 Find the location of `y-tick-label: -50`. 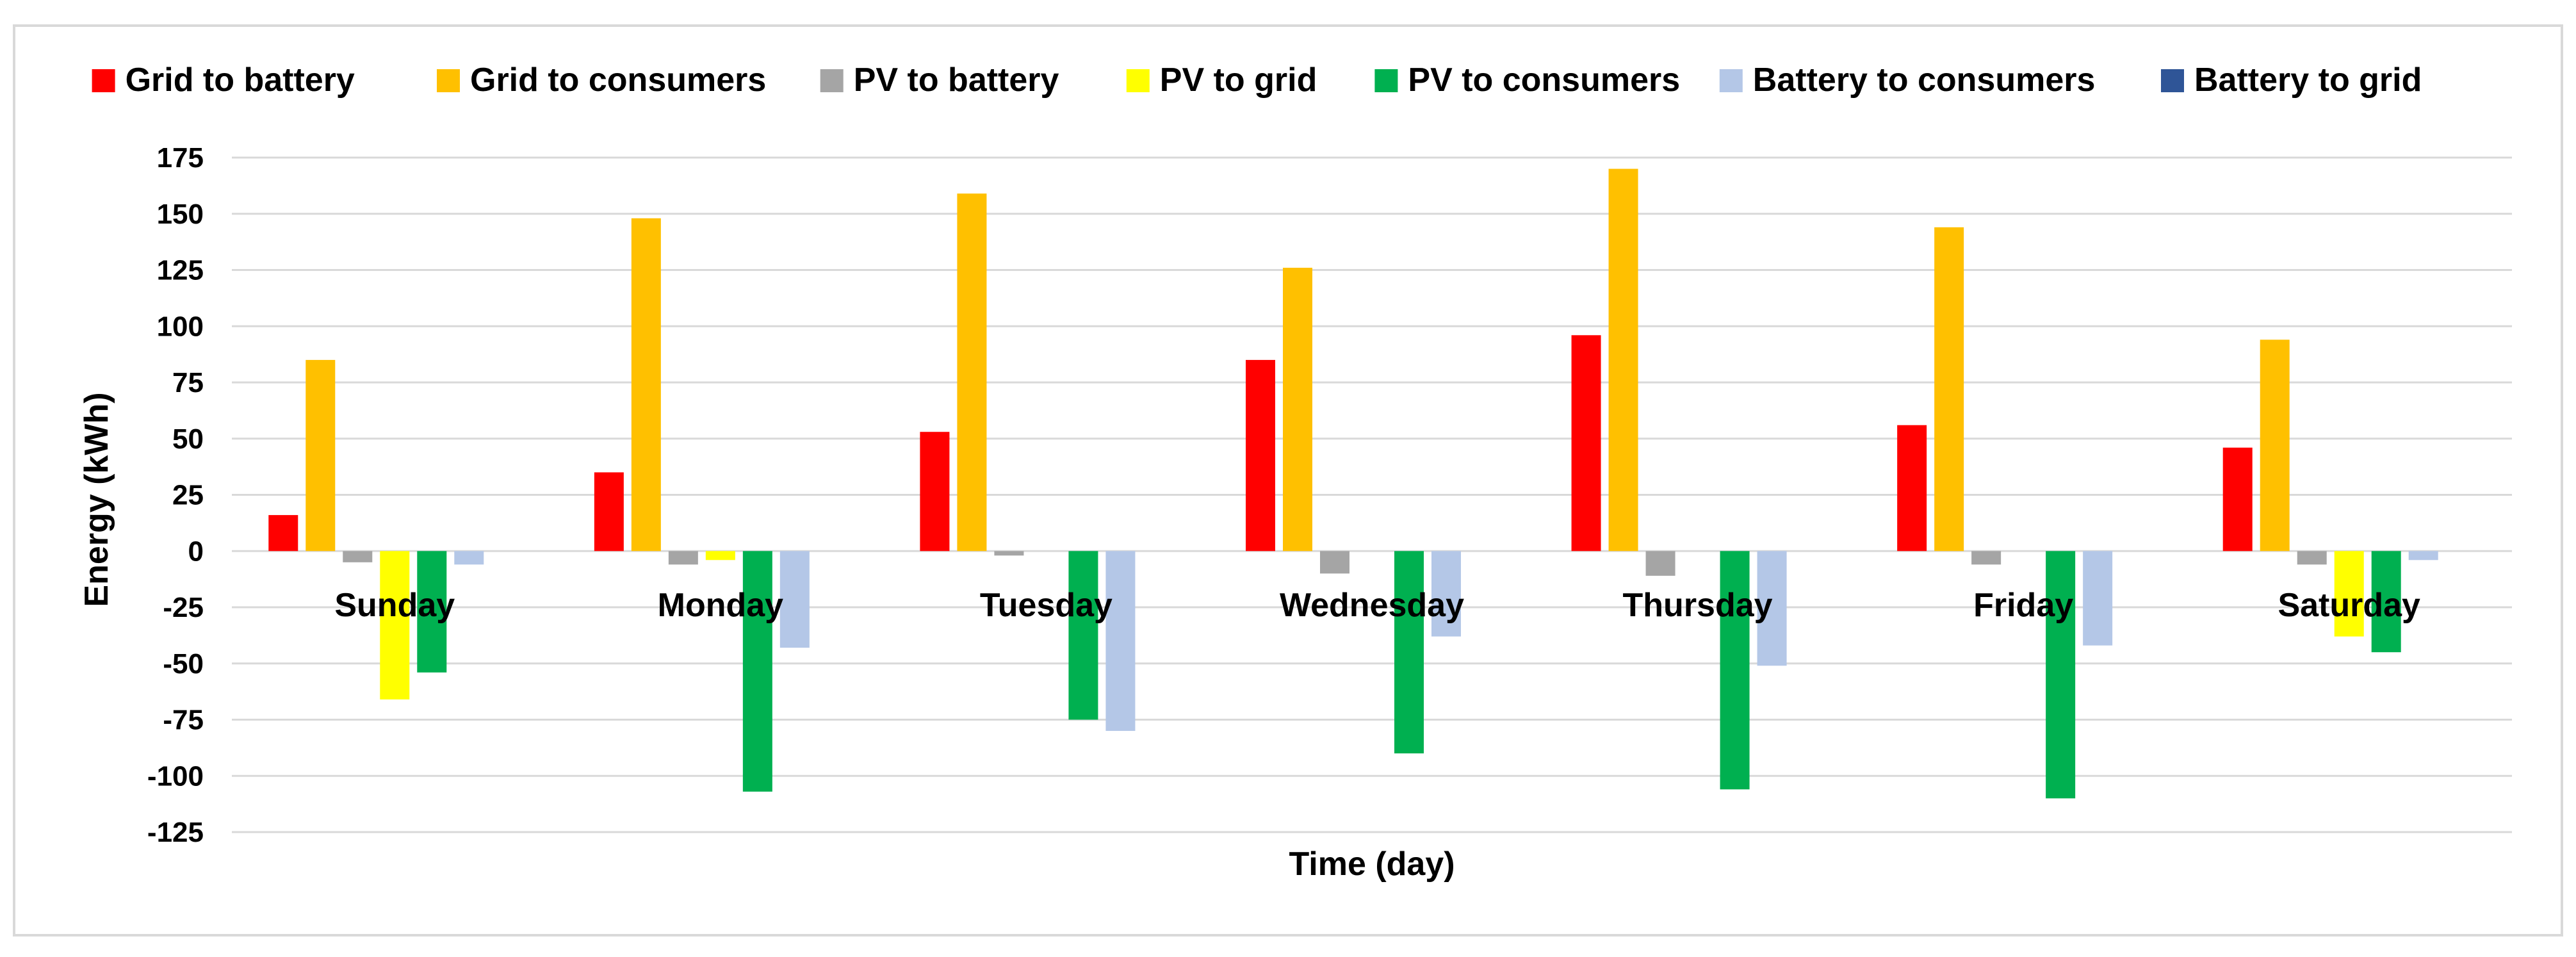

y-tick-label: -50 is located at coordinates (183, 664).